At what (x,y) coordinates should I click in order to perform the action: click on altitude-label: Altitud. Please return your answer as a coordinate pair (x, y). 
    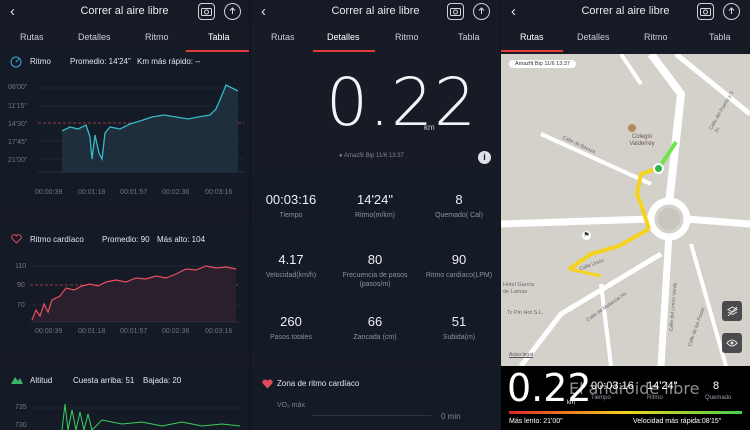
    Looking at the image, I should click on (41, 380).